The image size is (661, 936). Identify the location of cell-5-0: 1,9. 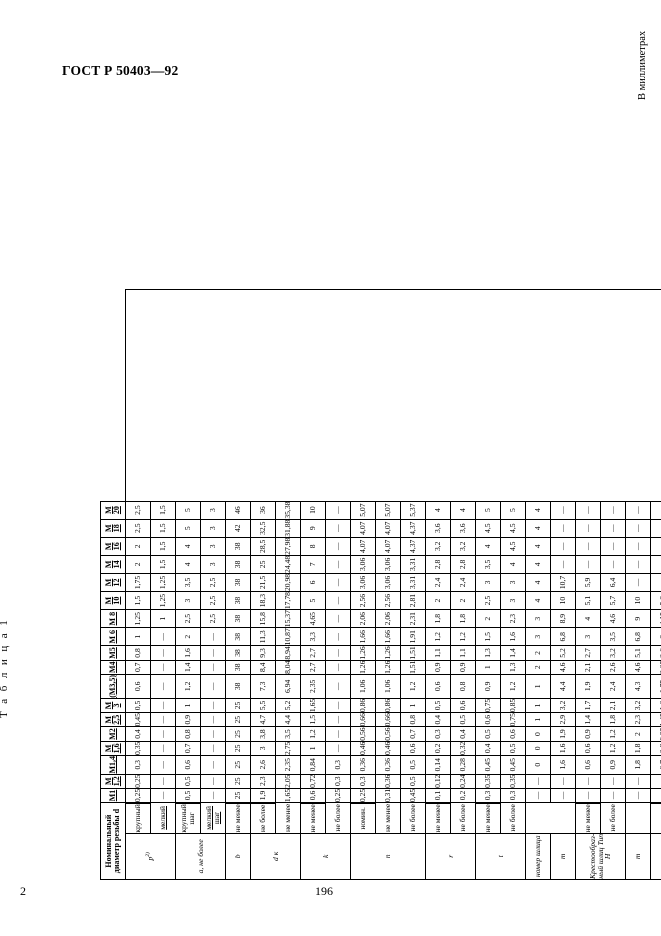
(263, 795).